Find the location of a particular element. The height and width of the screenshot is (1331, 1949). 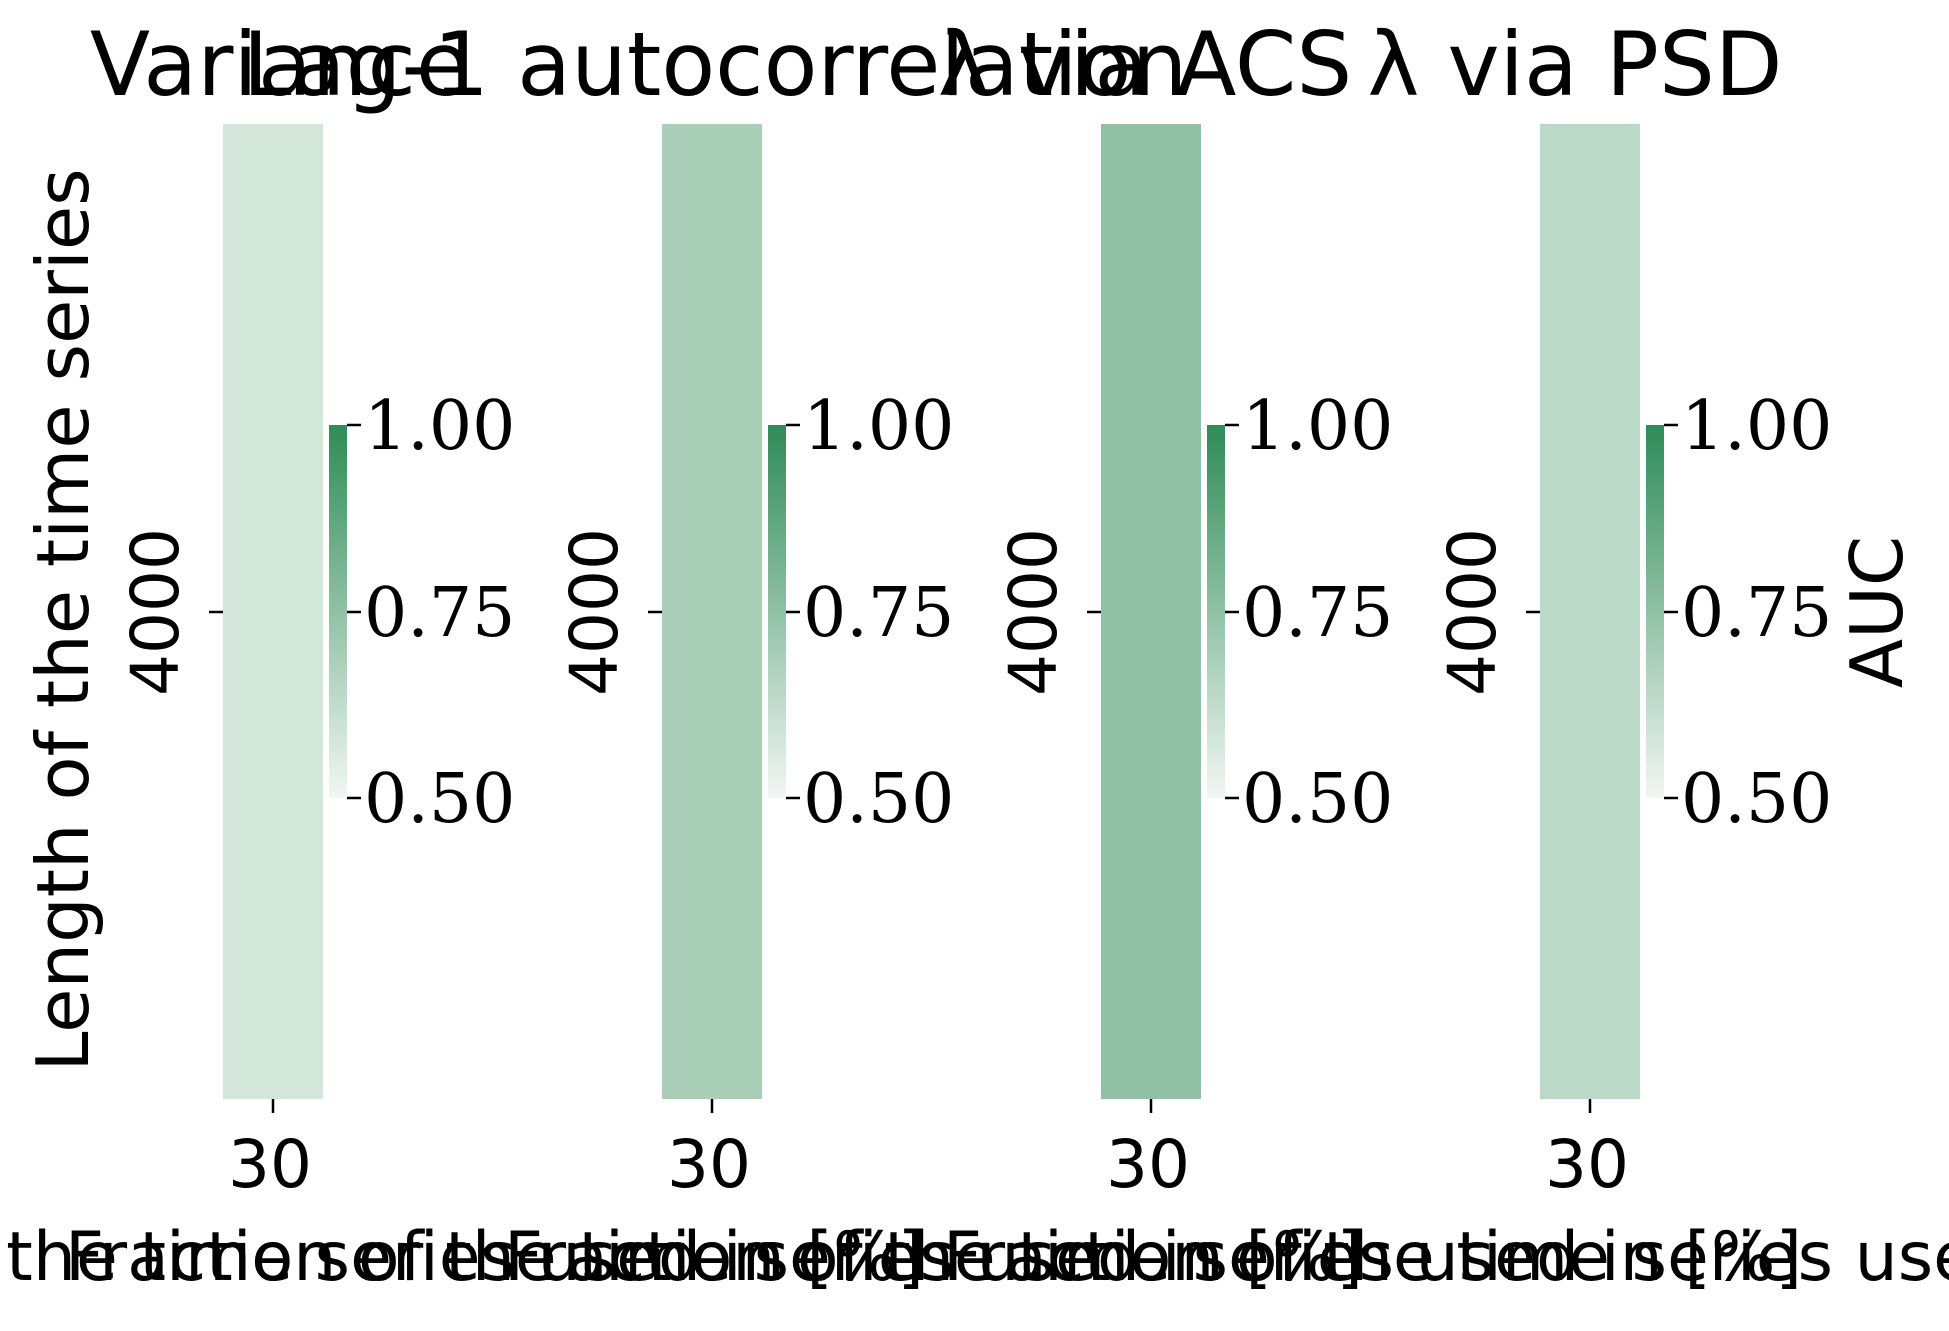

title-lag1-autocorrelation: Lag-1 autocorrelation is located at coordinates (715, 64).